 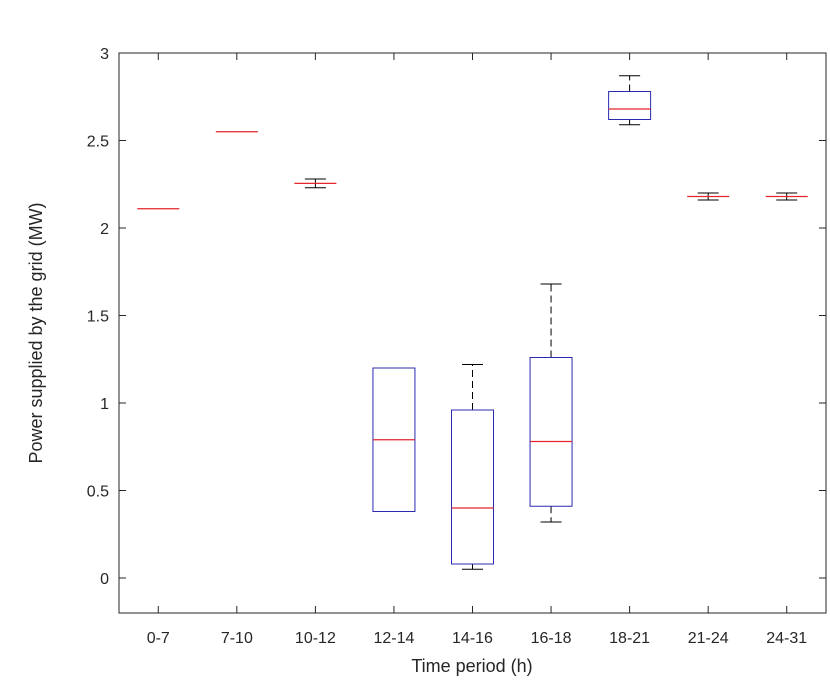 I want to click on y-tick-label: 1.5, so click(x=98, y=317).